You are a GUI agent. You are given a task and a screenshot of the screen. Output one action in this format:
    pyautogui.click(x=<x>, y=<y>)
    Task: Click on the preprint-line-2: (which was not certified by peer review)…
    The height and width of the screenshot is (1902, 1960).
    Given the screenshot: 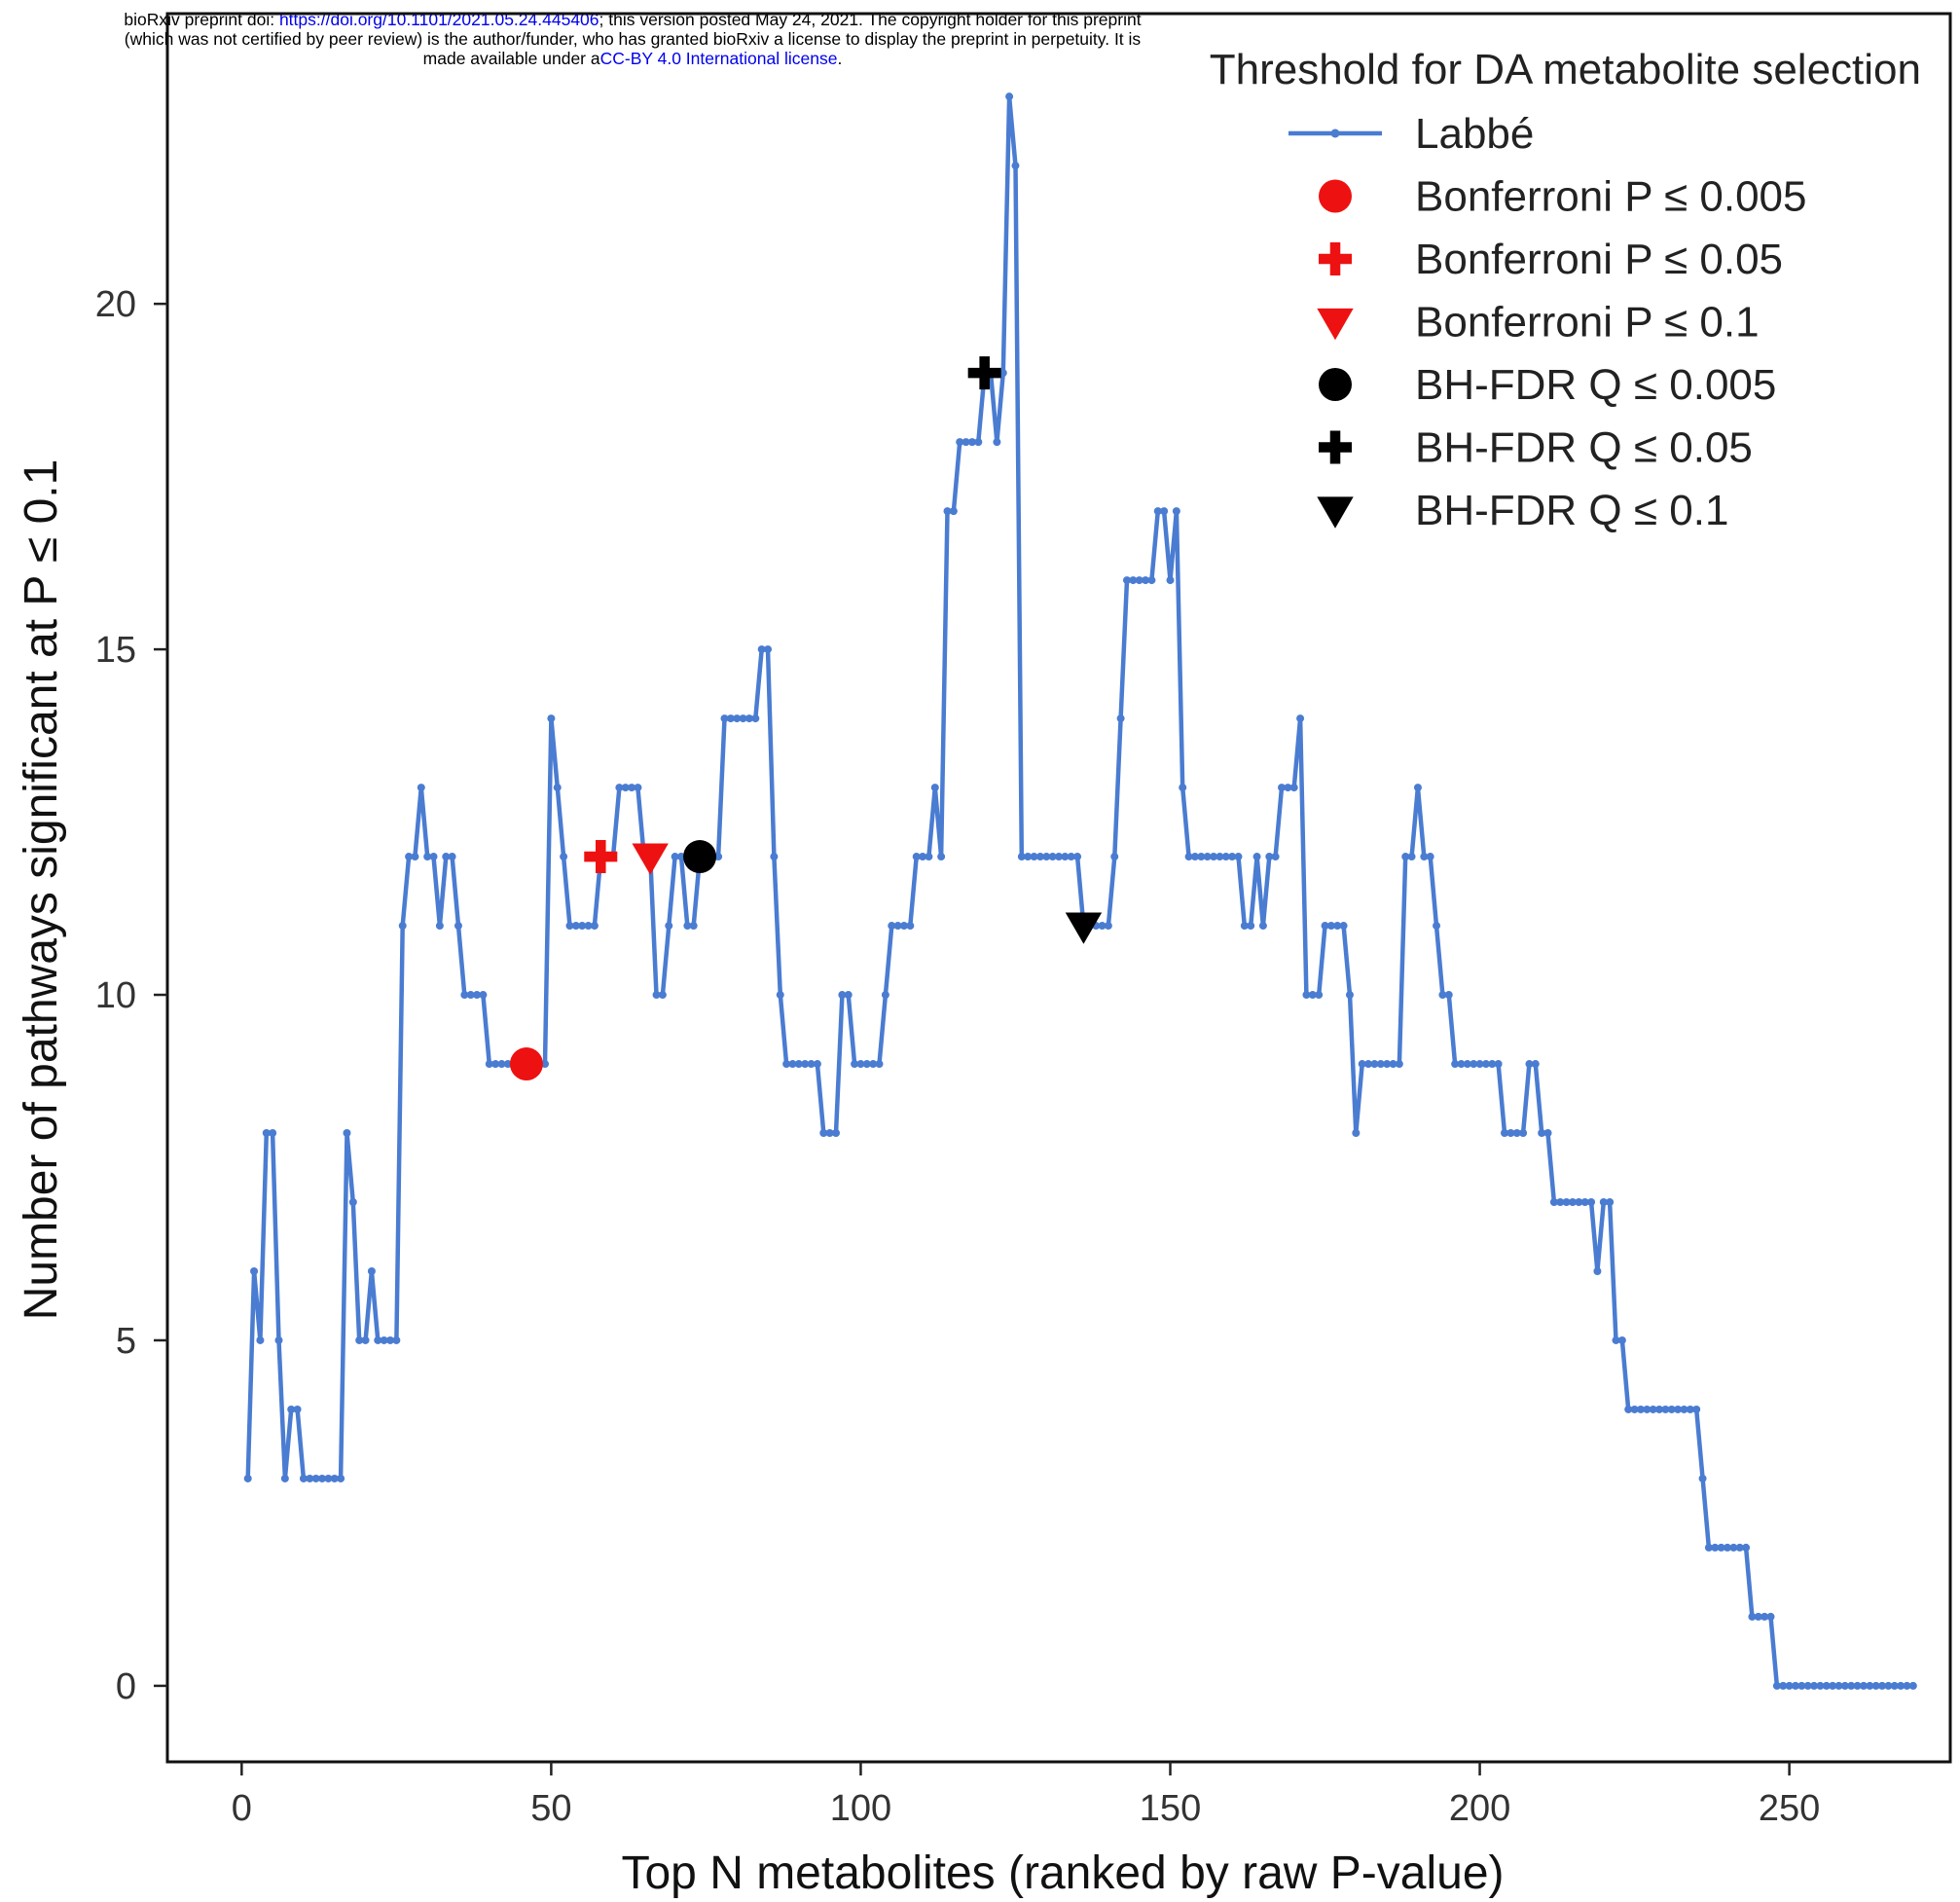 What is the action you would take?
    pyautogui.click(x=633, y=39)
    